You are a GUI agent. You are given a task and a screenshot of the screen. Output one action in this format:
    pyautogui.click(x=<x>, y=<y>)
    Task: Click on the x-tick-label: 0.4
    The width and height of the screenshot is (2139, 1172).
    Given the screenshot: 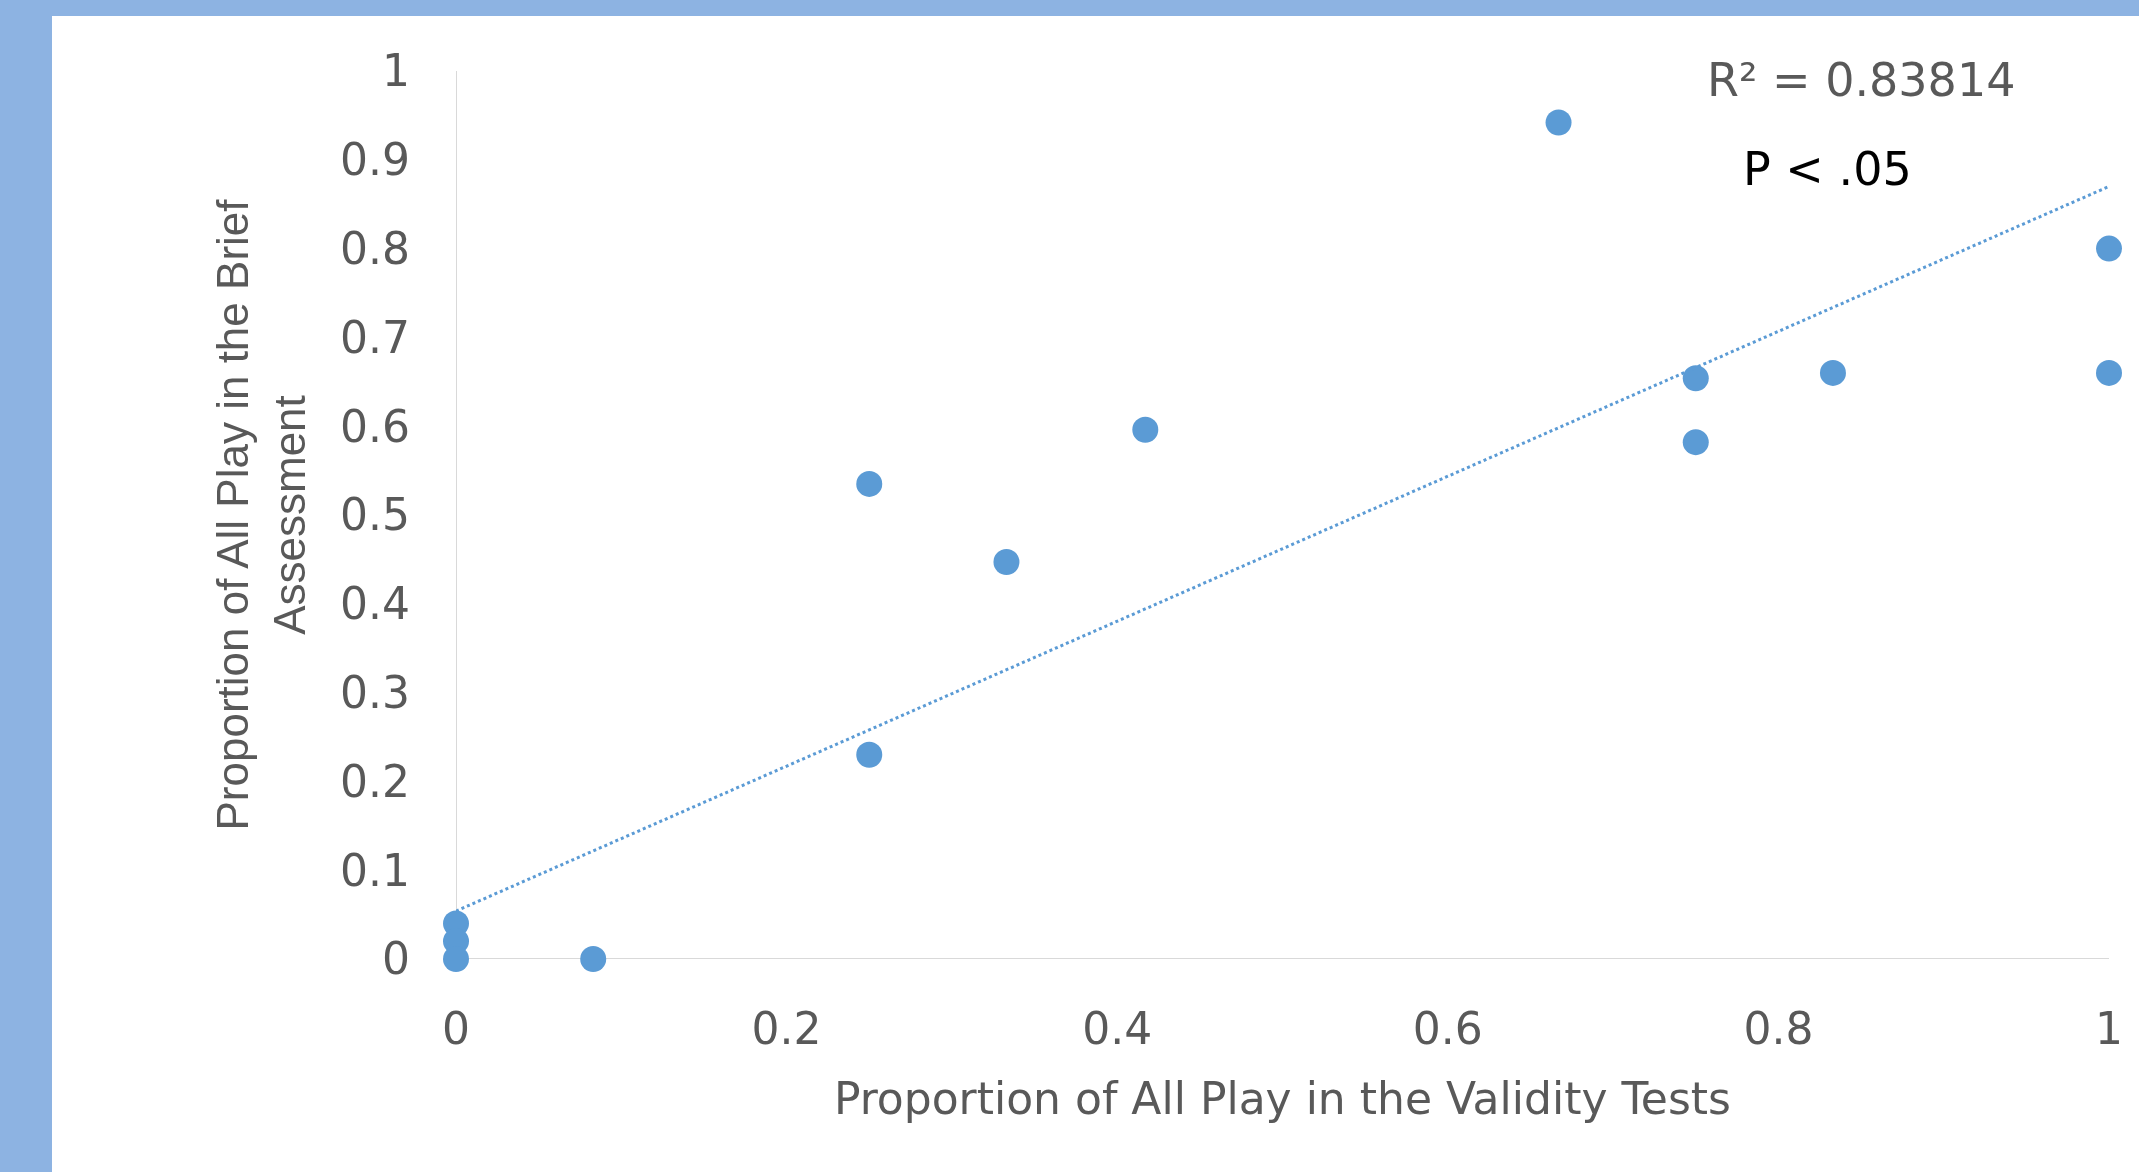 What is the action you would take?
    pyautogui.click(x=1117, y=1028)
    